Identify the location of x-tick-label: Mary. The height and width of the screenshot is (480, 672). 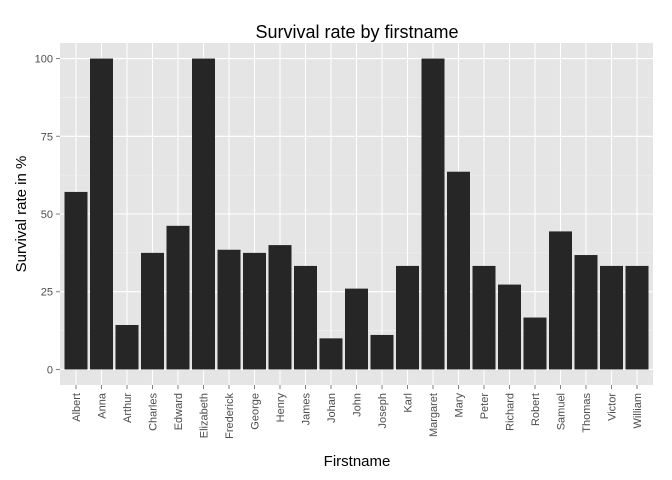
(460, 405).